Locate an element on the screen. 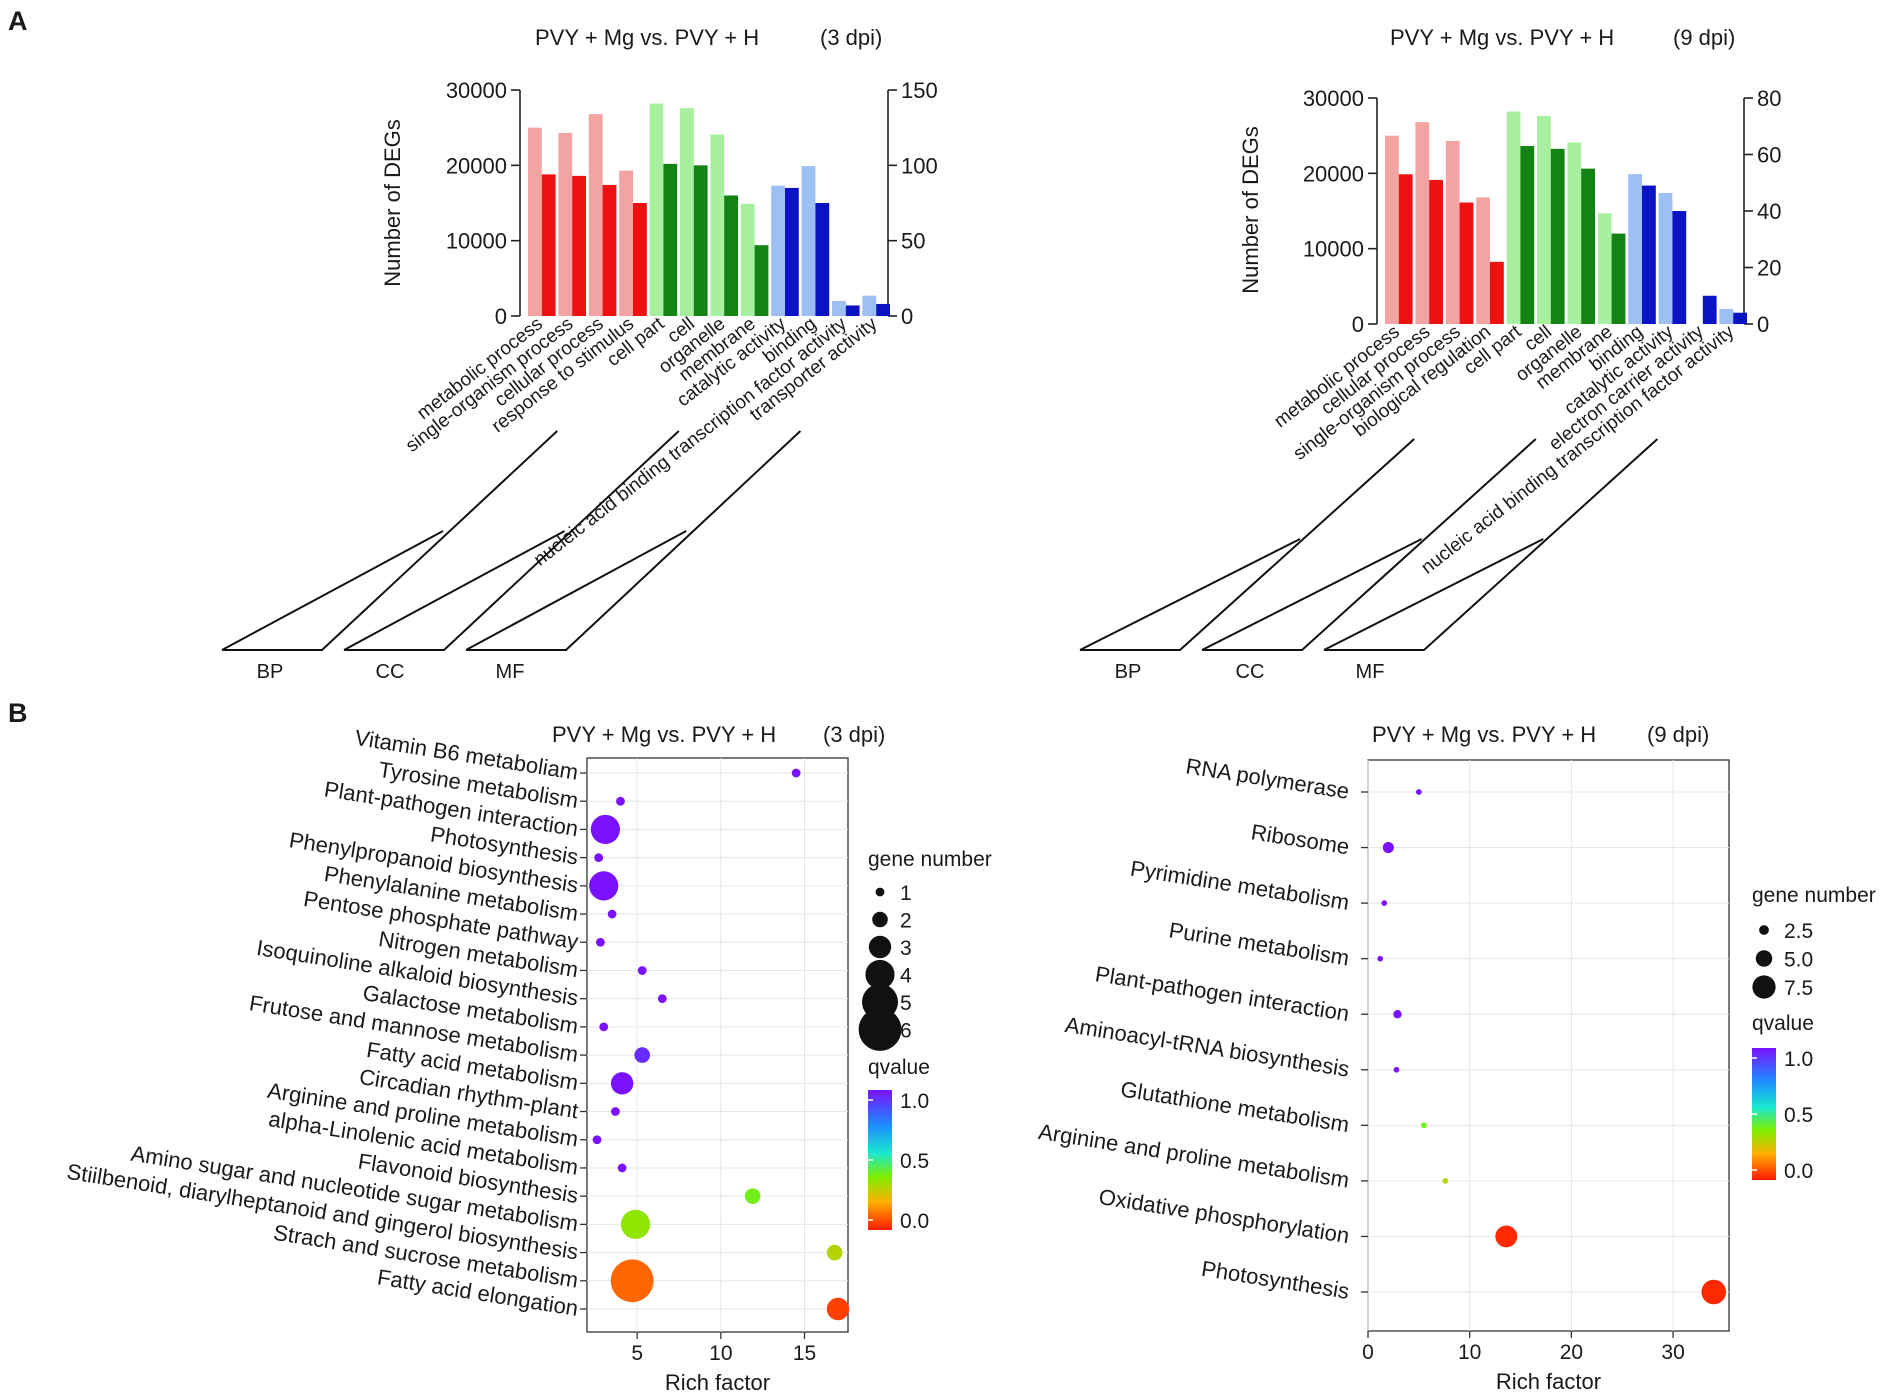 This screenshot has height=1396, width=1904. y-tick-label-right: 80 is located at coordinates (1769, 98).